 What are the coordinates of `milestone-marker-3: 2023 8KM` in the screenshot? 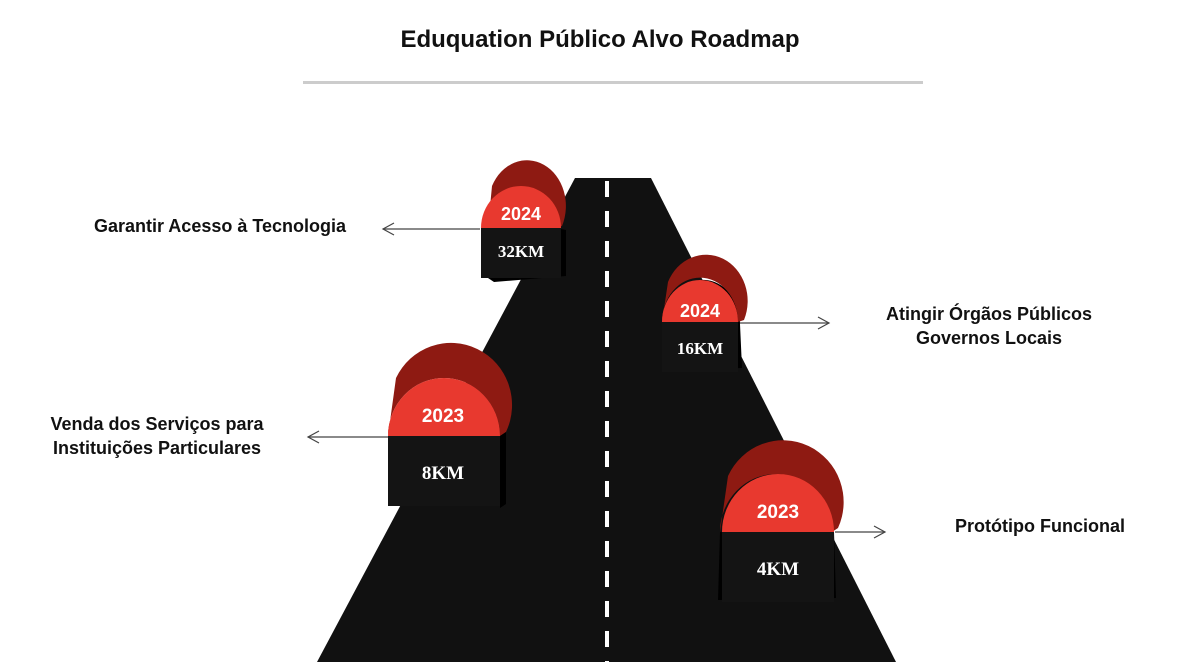 It's located at (450, 425).